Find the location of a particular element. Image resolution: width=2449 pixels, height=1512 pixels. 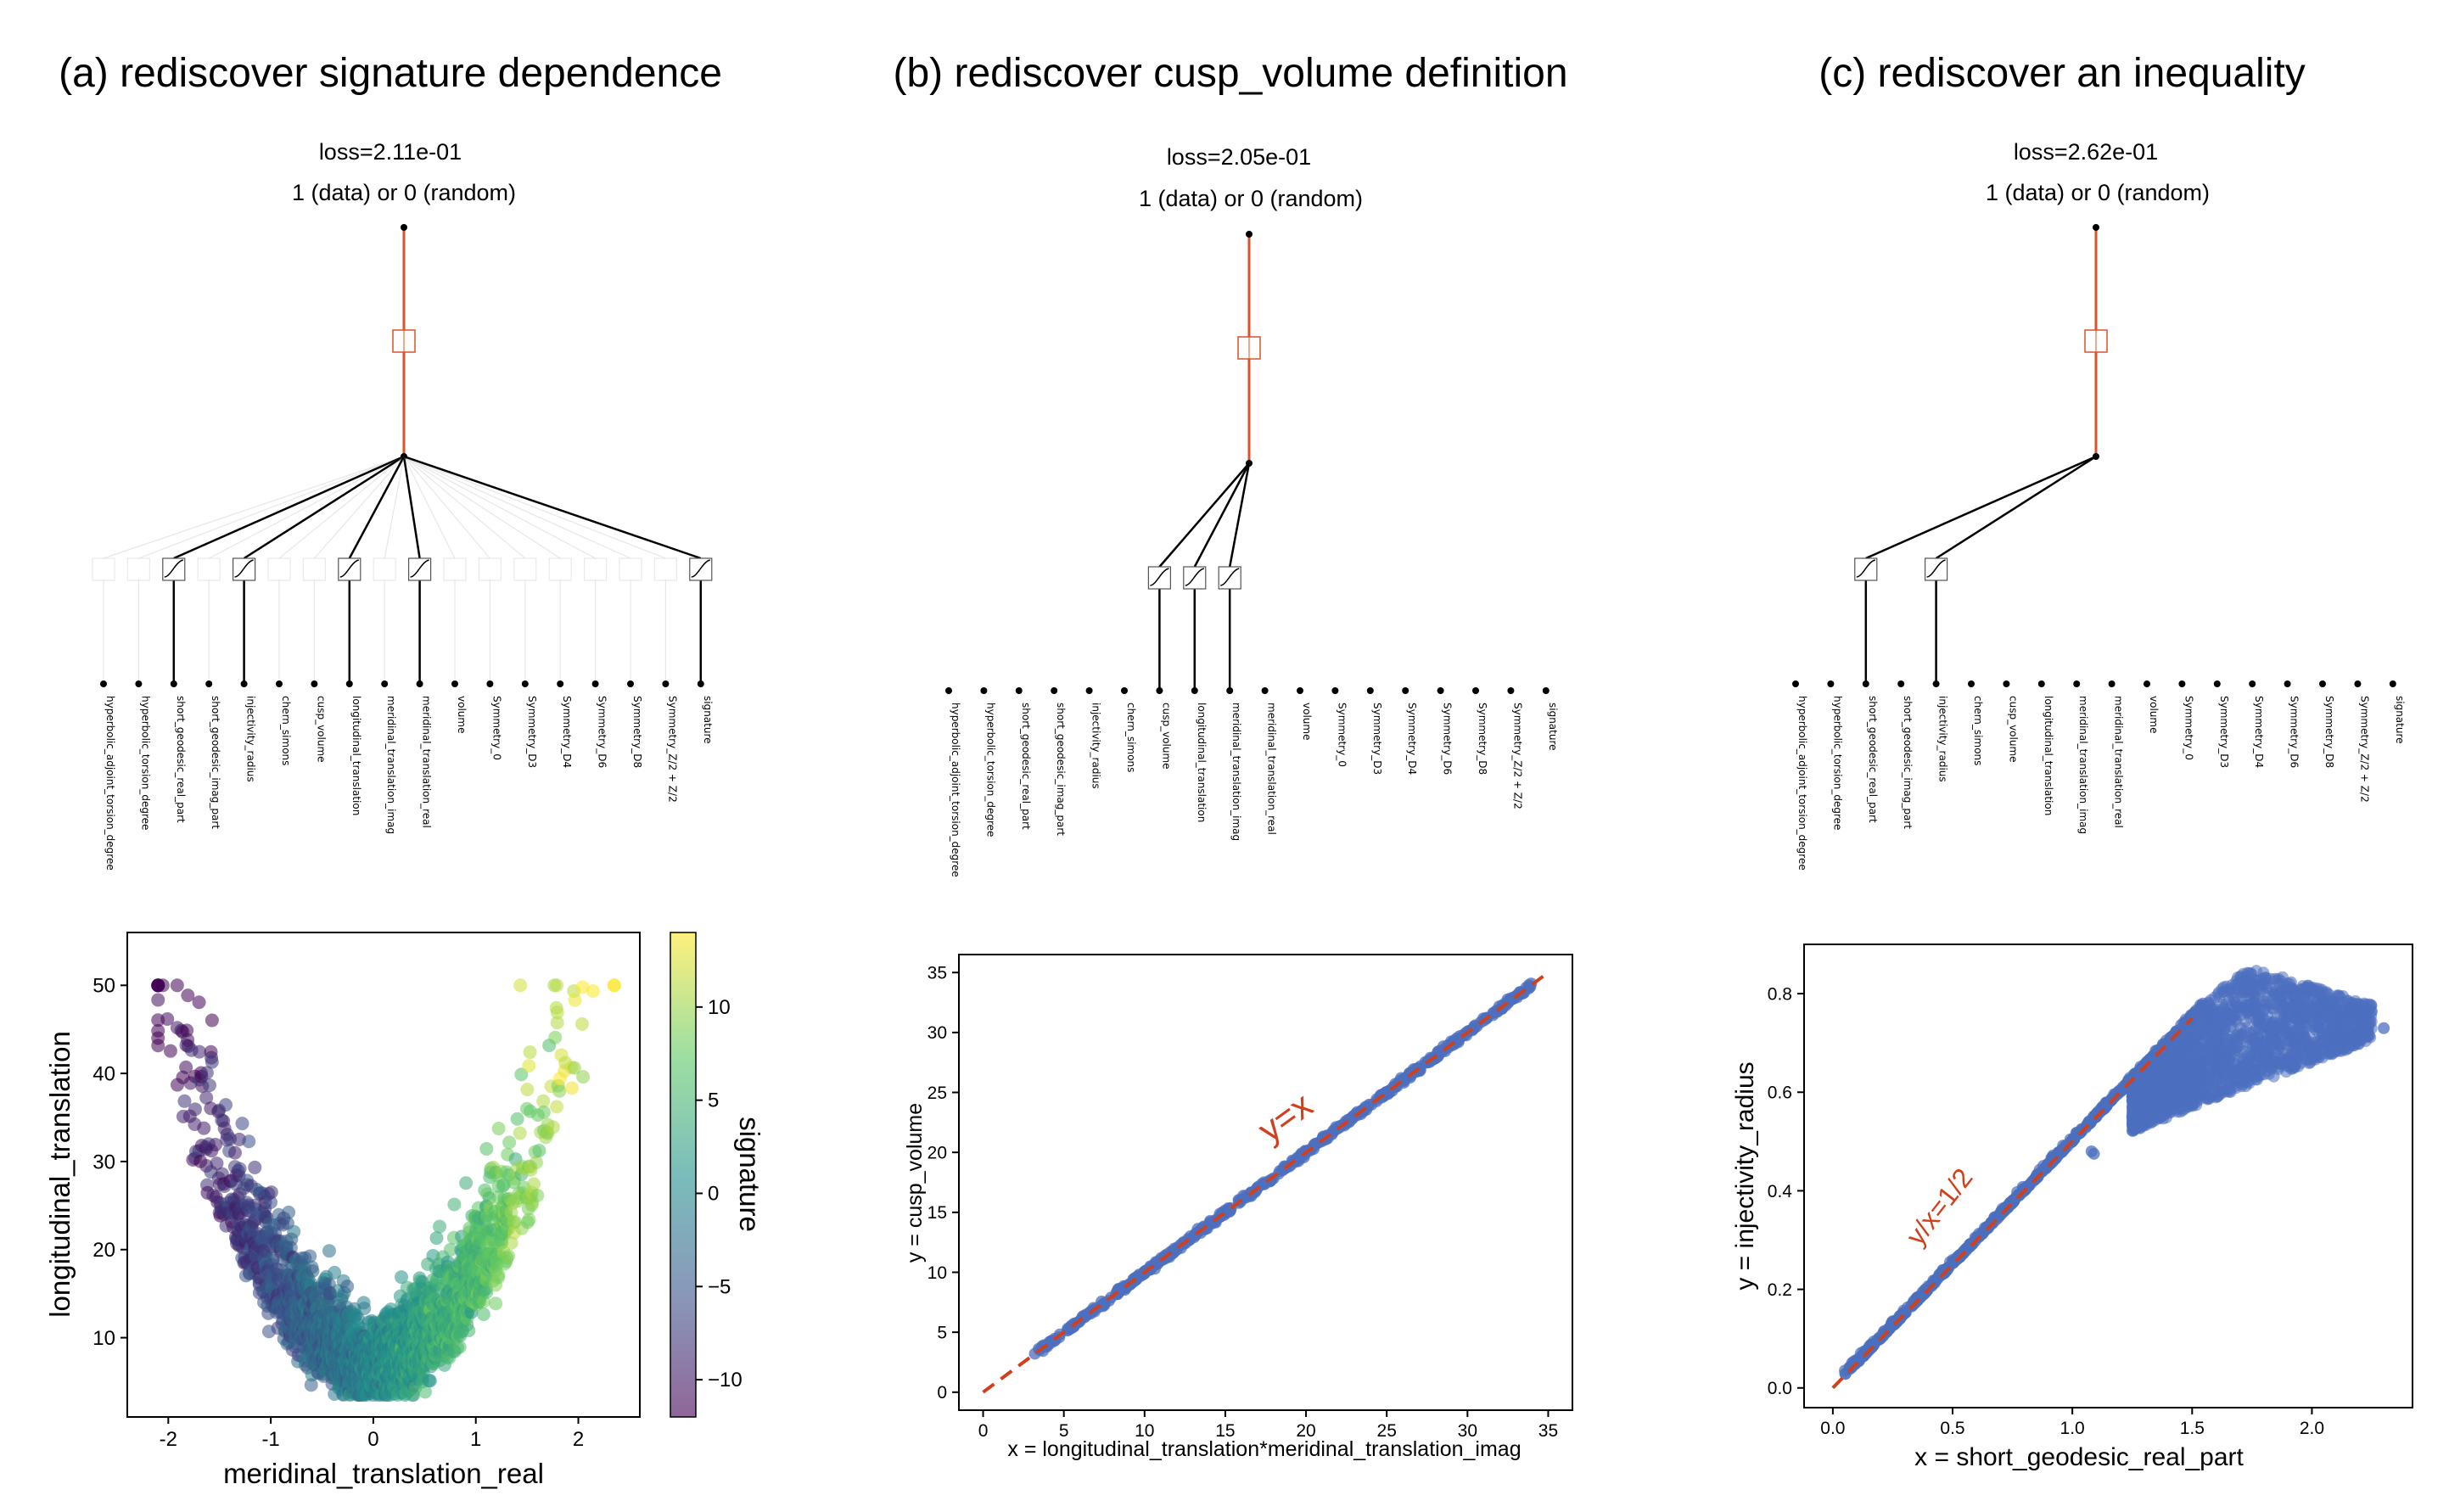

activation-box-hyperbolic_adjoint_torsion_degree is located at coordinates (103, 569).